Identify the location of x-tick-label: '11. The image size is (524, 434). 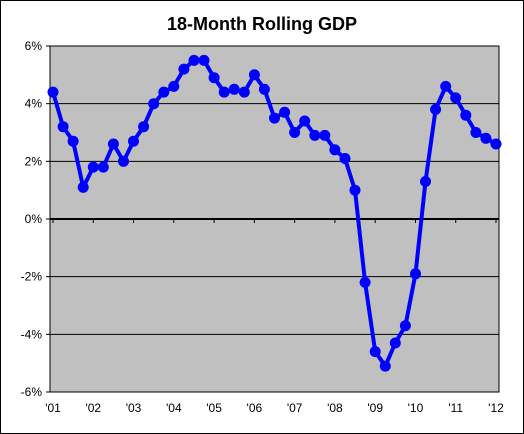
(455, 408).